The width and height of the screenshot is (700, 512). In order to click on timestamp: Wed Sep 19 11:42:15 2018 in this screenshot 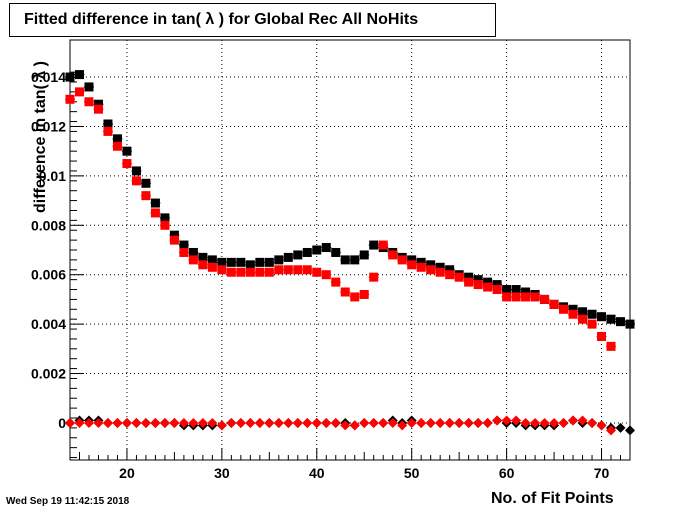, I will do `click(68, 501)`.